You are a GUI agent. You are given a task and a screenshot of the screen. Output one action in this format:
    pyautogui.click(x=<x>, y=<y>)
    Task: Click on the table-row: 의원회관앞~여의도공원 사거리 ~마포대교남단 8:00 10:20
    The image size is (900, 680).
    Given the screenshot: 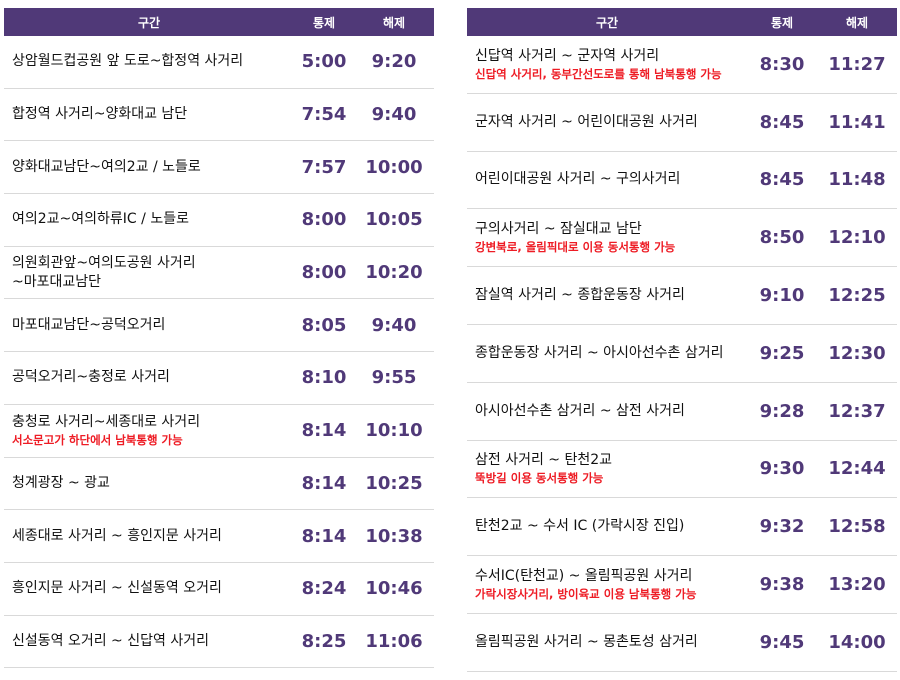 What is the action you would take?
    pyautogui.click(x=219, y=273)
    